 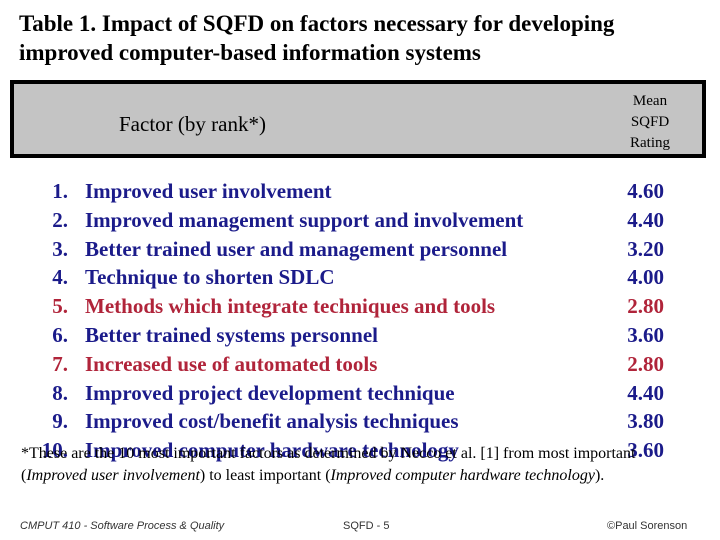 What do you see at coordinates (60, 248) in the screenshot?
I see `factor-rank: 3.` at bounding box center [60, 248].